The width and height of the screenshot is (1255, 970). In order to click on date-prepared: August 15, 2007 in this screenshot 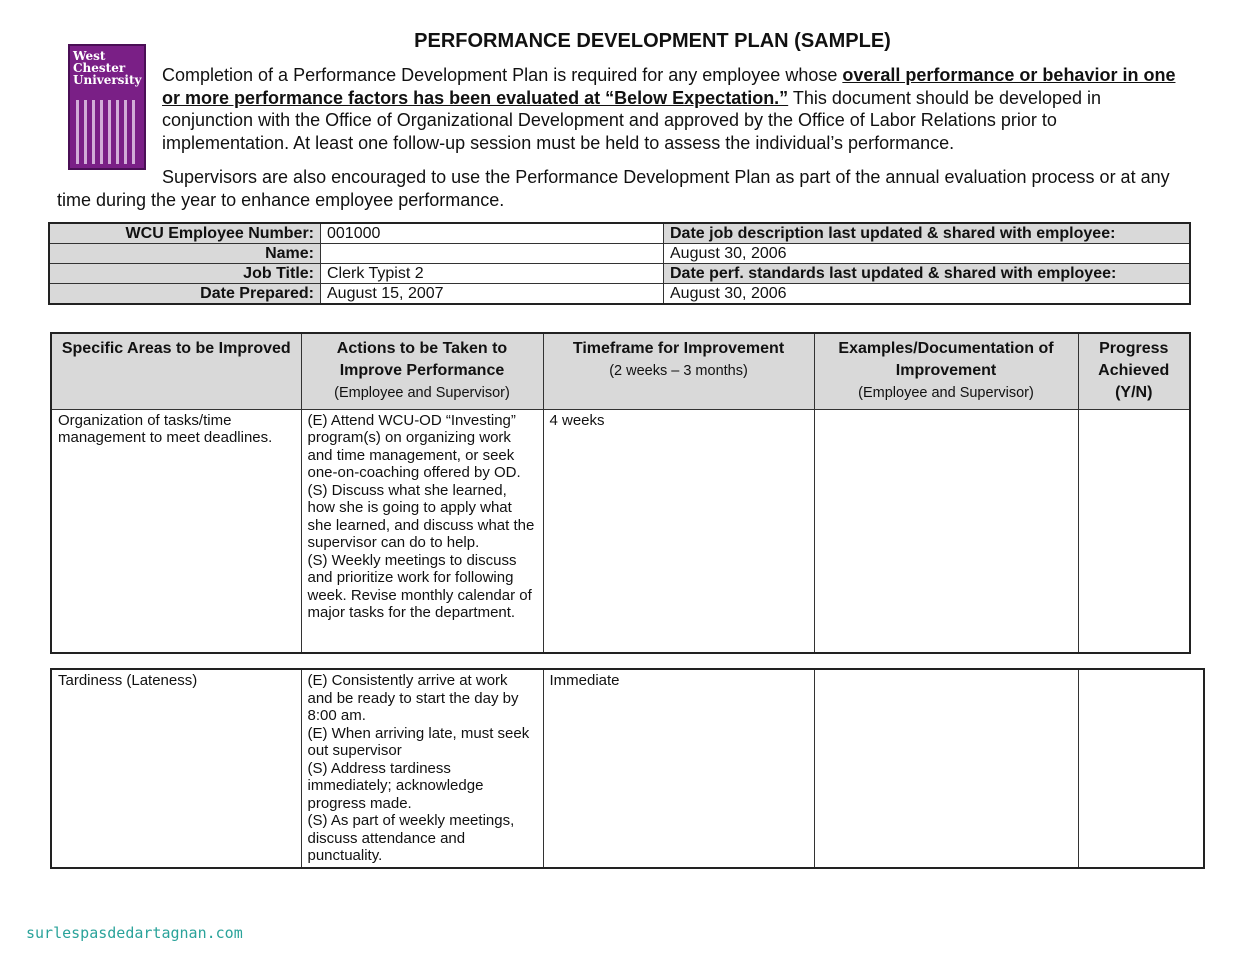, I will do `click(492, 294)`.